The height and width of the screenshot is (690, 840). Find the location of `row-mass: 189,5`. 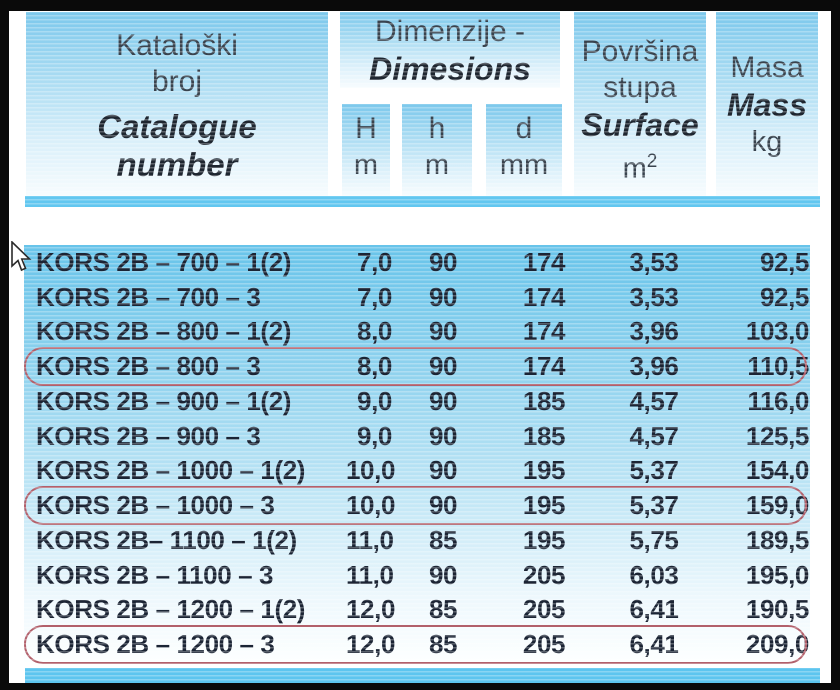

row-mass: 189,5 is located at coordinates (777, 539).